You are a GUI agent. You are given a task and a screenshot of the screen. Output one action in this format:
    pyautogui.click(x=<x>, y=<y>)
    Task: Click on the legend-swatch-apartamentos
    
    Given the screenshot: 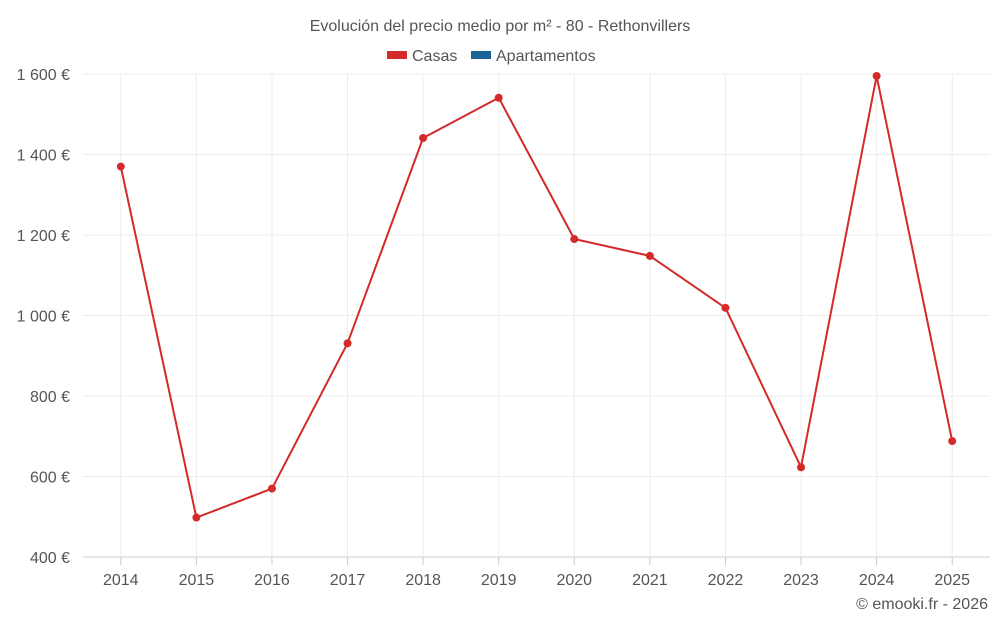 What is the action you would take?
    pyautogui.click(x=481, y=55)
    